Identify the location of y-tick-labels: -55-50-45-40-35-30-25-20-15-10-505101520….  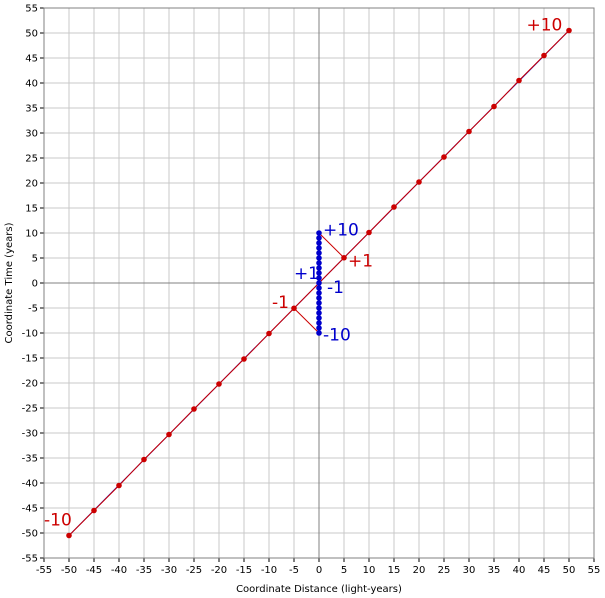
(30, 284).